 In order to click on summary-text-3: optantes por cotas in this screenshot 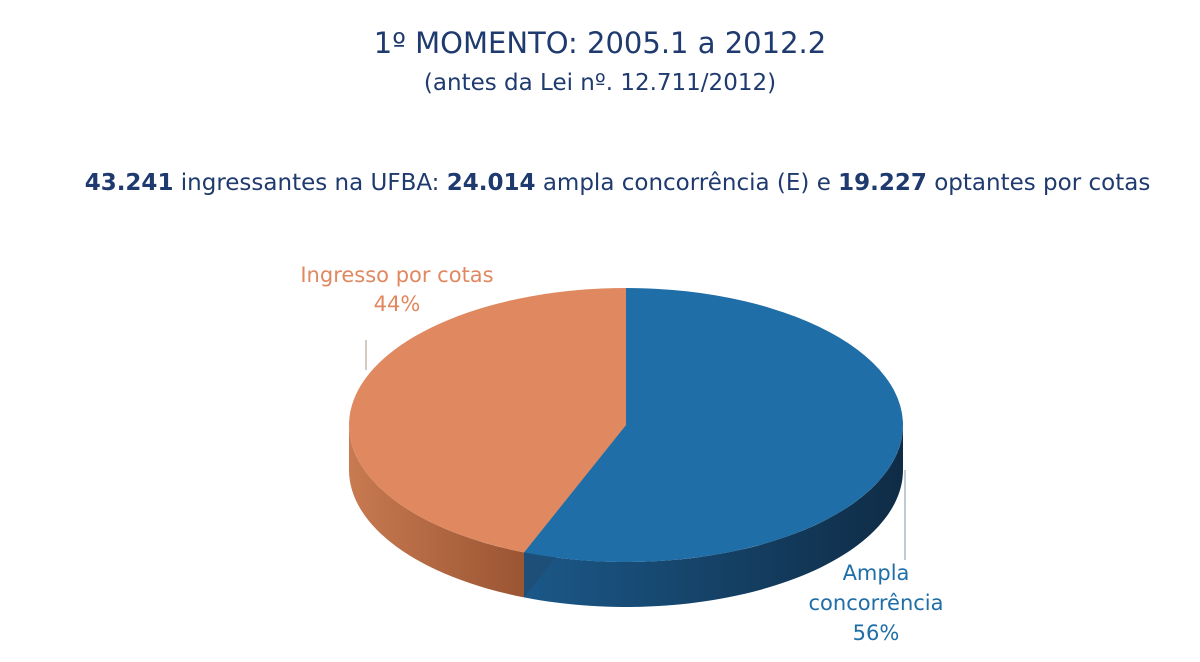, I will do `click(1038, 183)`.